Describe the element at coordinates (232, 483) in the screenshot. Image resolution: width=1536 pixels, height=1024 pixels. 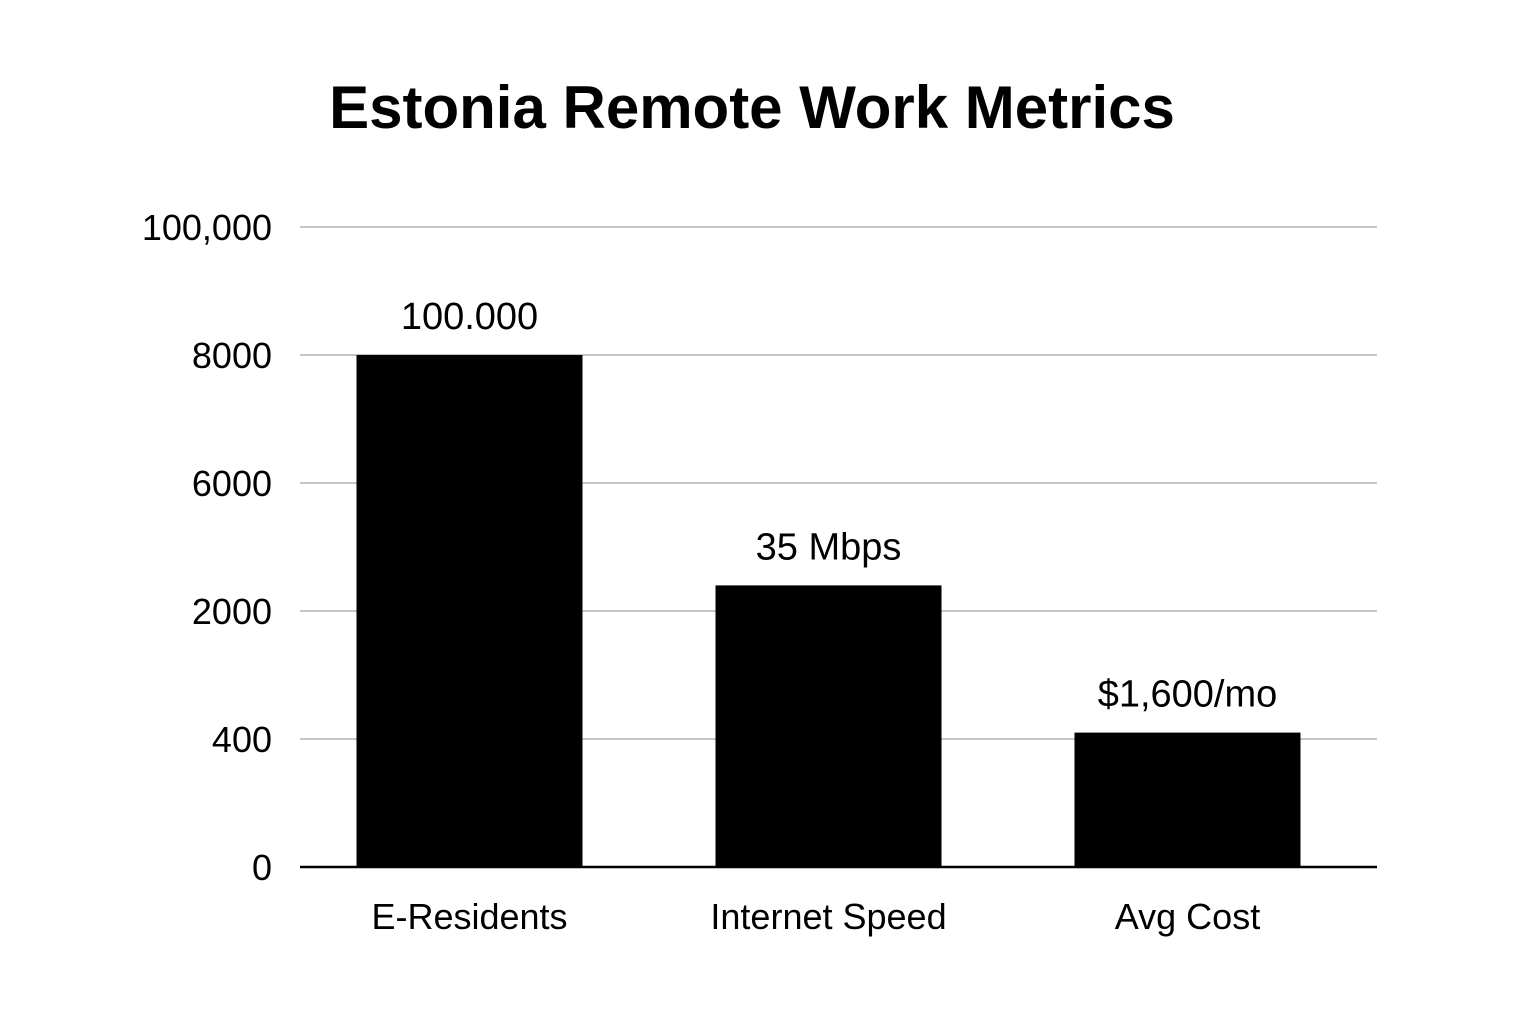
I see `y-tick-label: 6000` at that location.